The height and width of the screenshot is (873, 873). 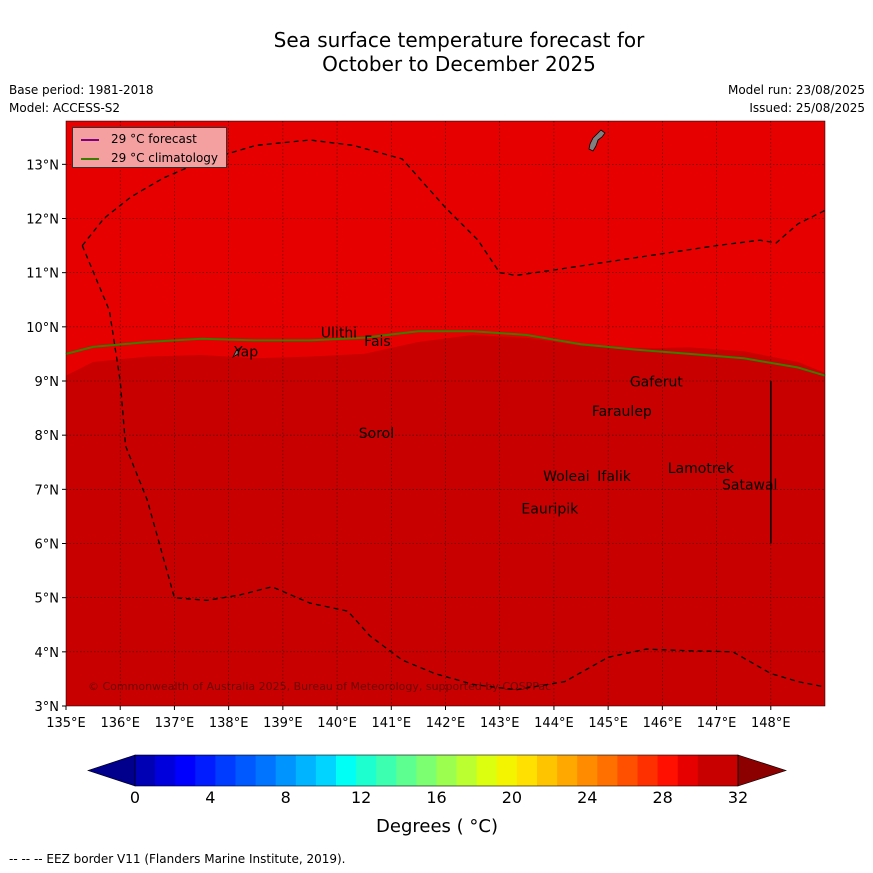 I want to click on issued-date: Issued: 25/08/2025, so click(x=807, y=108).